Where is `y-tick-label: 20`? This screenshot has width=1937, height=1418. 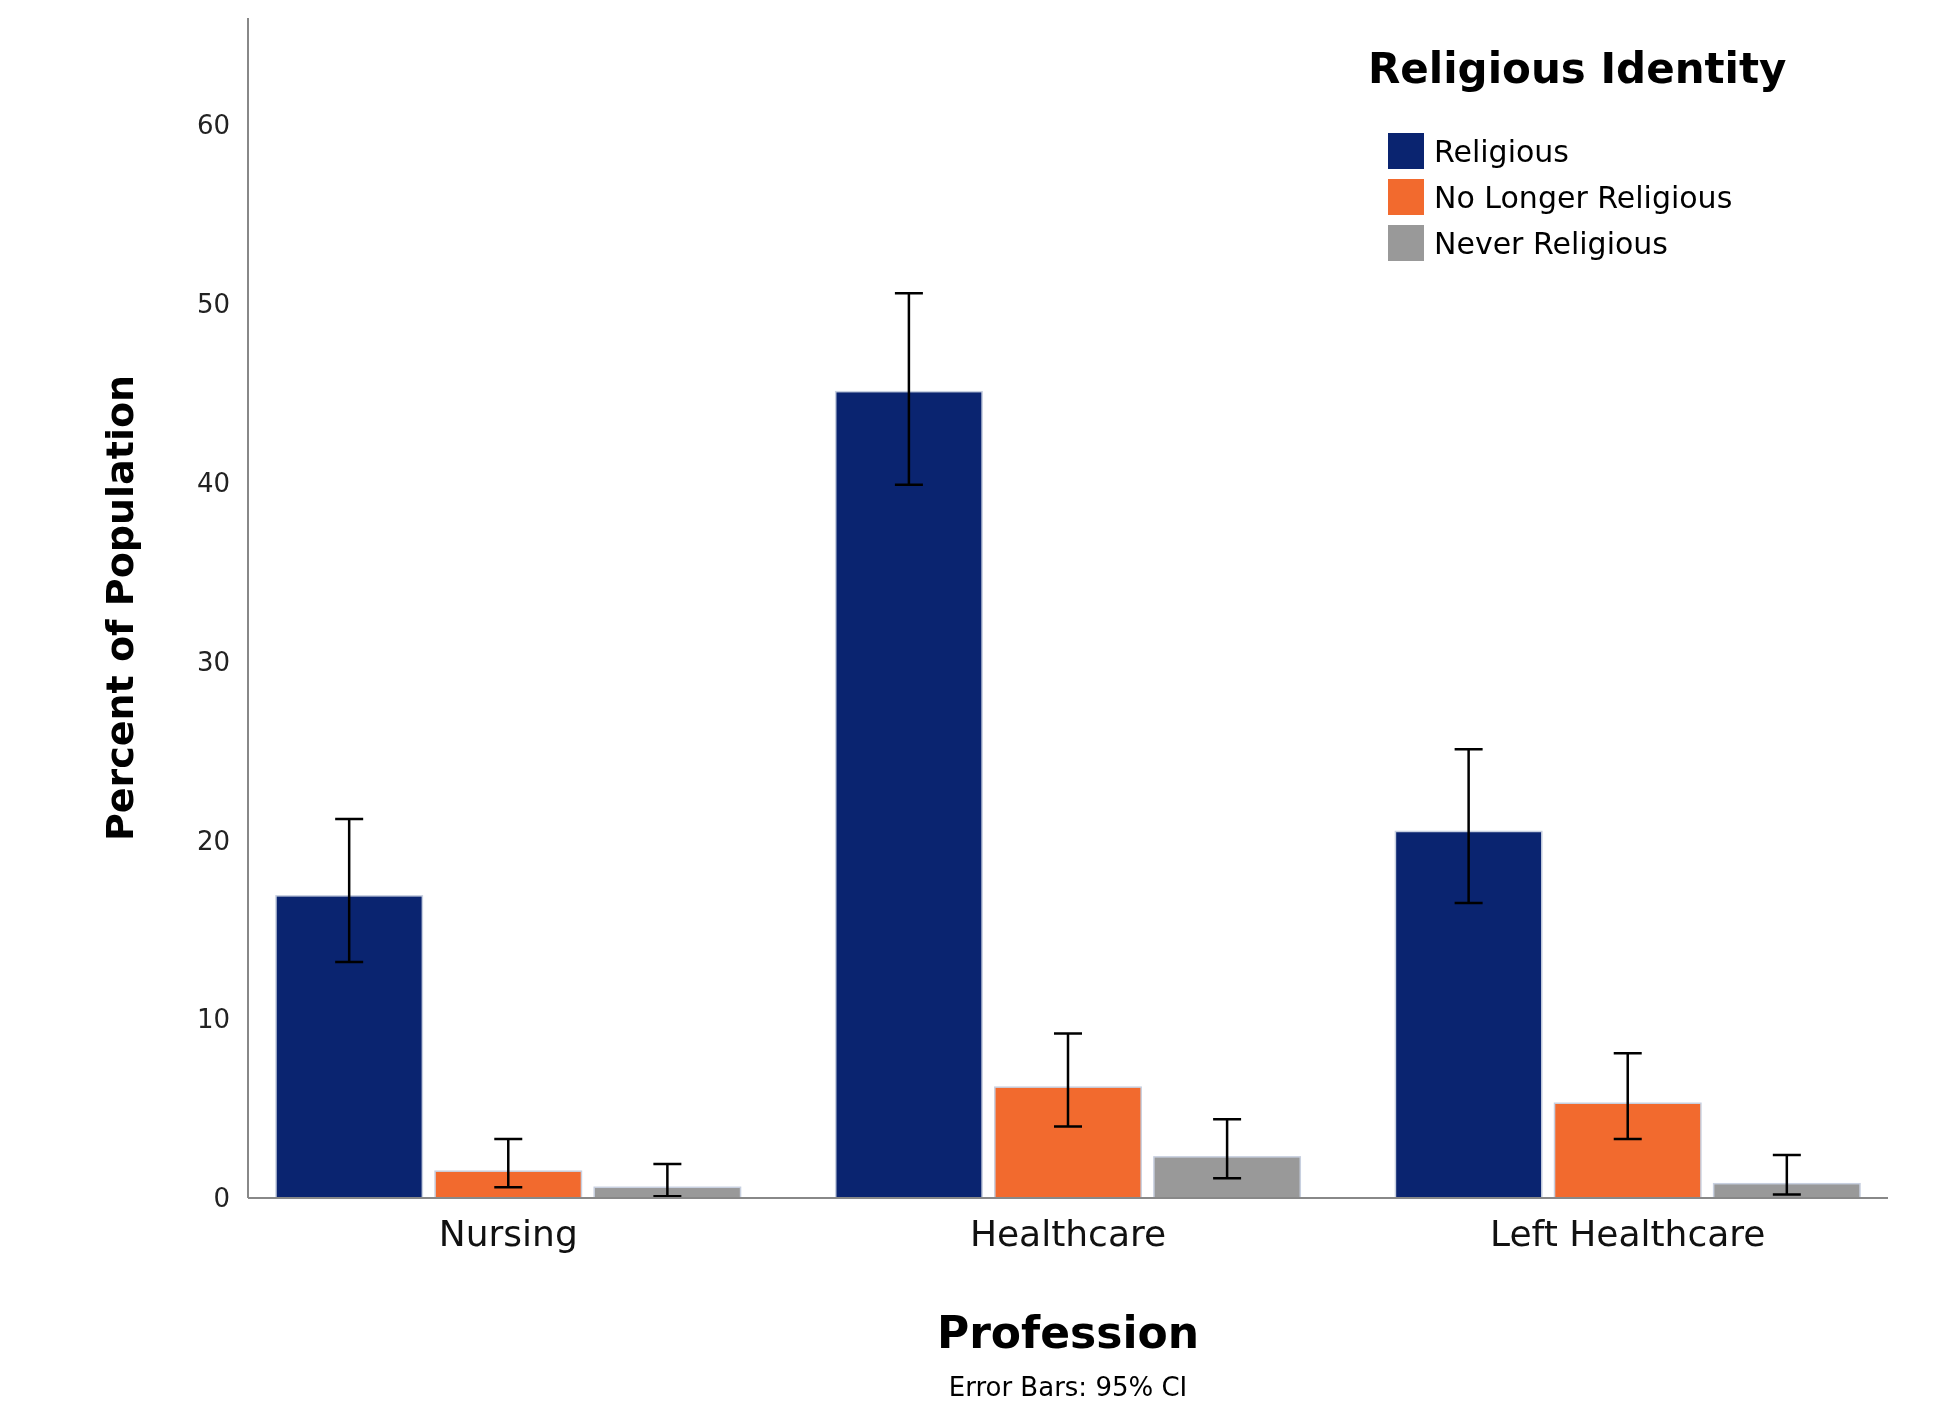
y-tick-label: 20 is located at coordinates (213, 840).